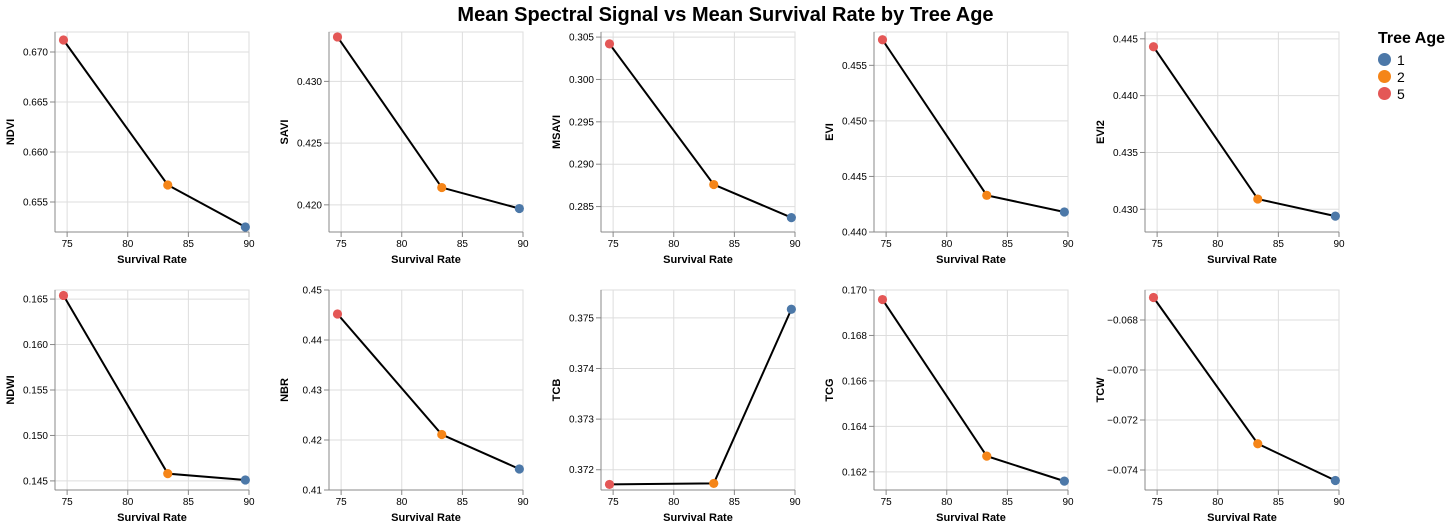  Describe the element at coordinates (557, 390) in the screenshot. I see `y-axis-title: TCB` at that location.